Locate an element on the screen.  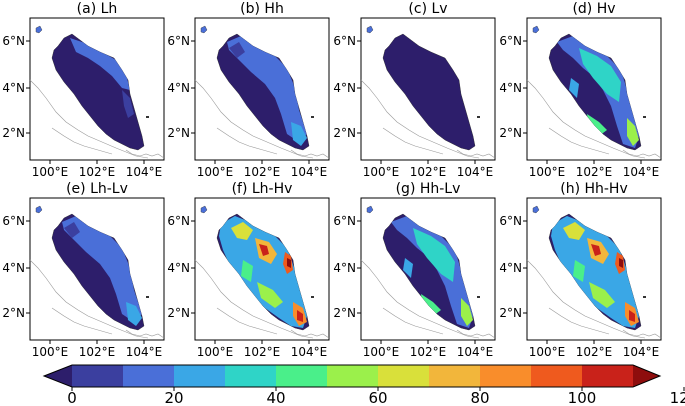
panel-title: (e) Lh-Lv is located at coordinates (97, 189).